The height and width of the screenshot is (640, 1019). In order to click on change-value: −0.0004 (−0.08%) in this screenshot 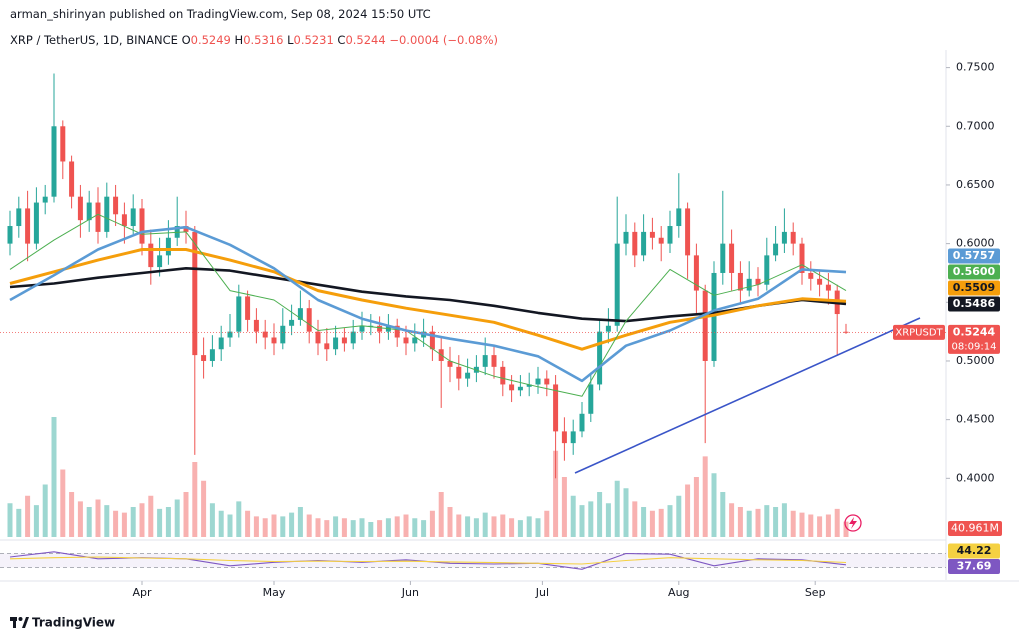, I will do `click(444, 40)`.